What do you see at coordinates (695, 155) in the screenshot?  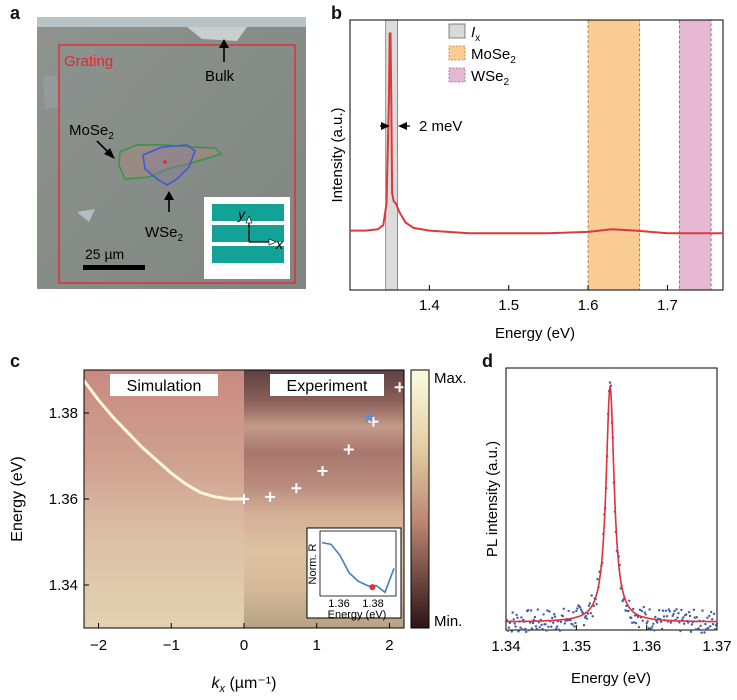 I see `band-wse2` at bounding box center [695, 155].